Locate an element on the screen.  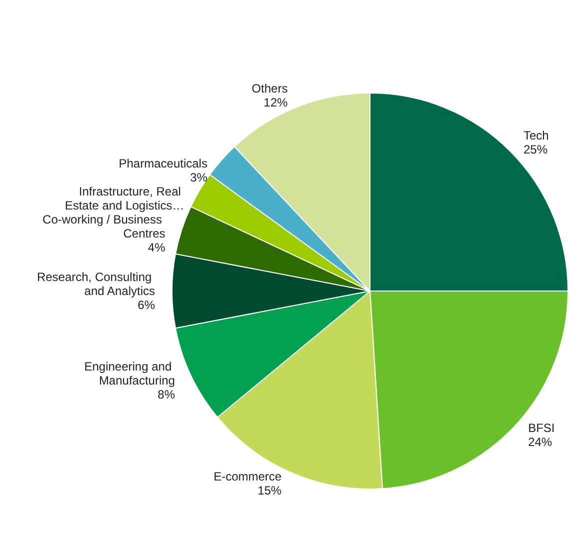
data-label: 4% is located at coordinates (157, 247).